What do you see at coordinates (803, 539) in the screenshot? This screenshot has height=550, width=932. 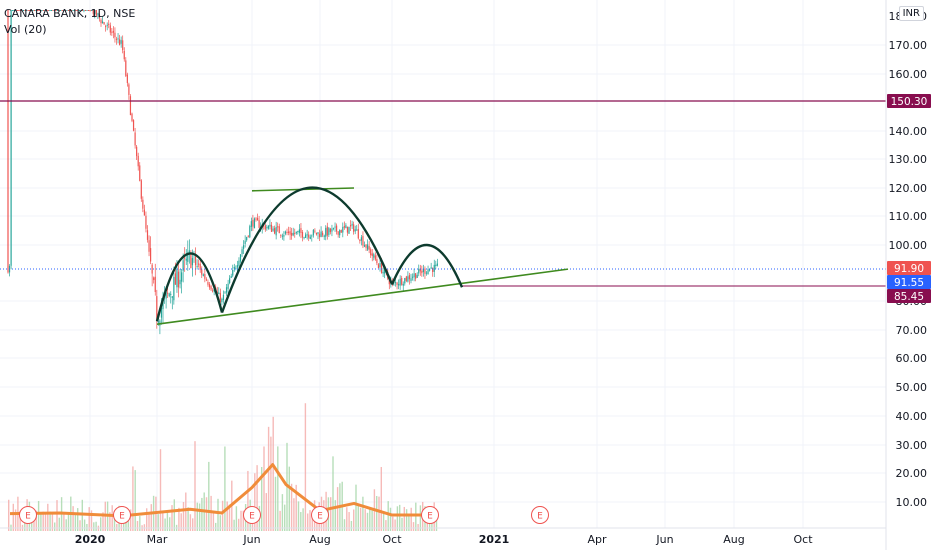 I see `x-tick-label: Oct` at bounding box center [803, 539].